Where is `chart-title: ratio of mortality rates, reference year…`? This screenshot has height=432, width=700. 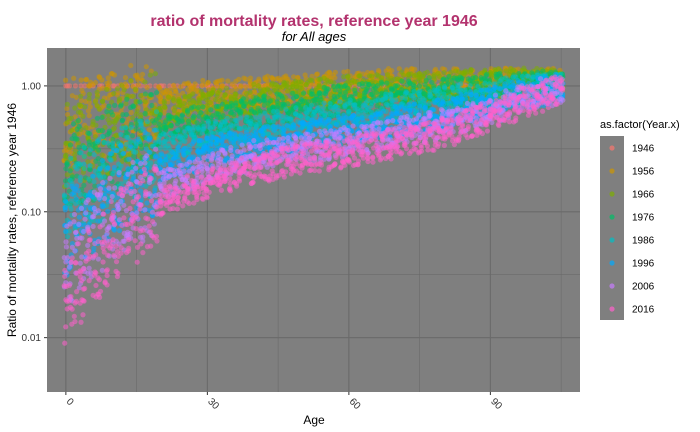 chart-title: ratio of mortality rates, reference year… is located at coordinates (313, 21).